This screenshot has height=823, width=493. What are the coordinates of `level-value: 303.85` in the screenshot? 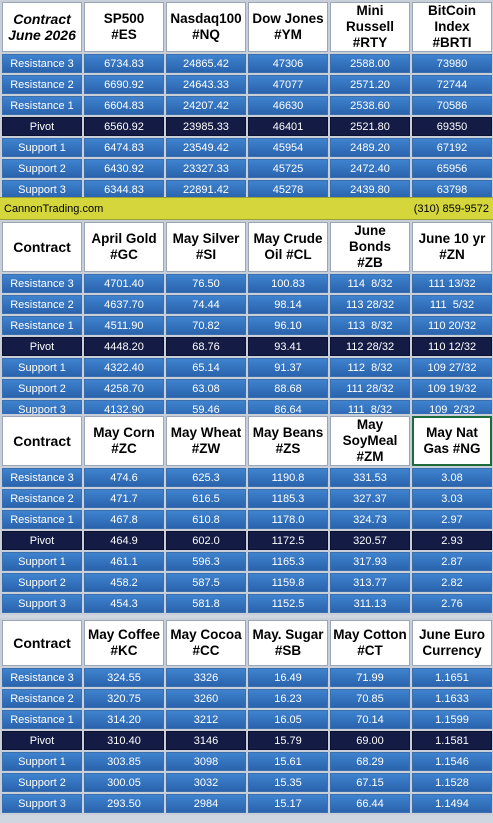 It's located at (124, 761).